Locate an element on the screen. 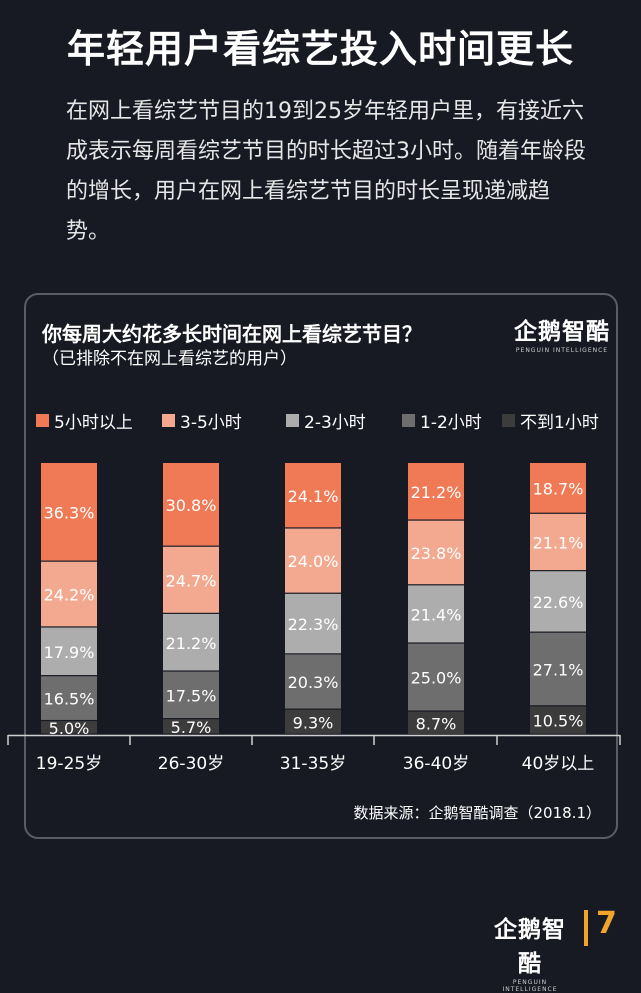 The width and height of the screenshot is (641, 993). data-label: 9.3% is located at coordinates (313, 722).